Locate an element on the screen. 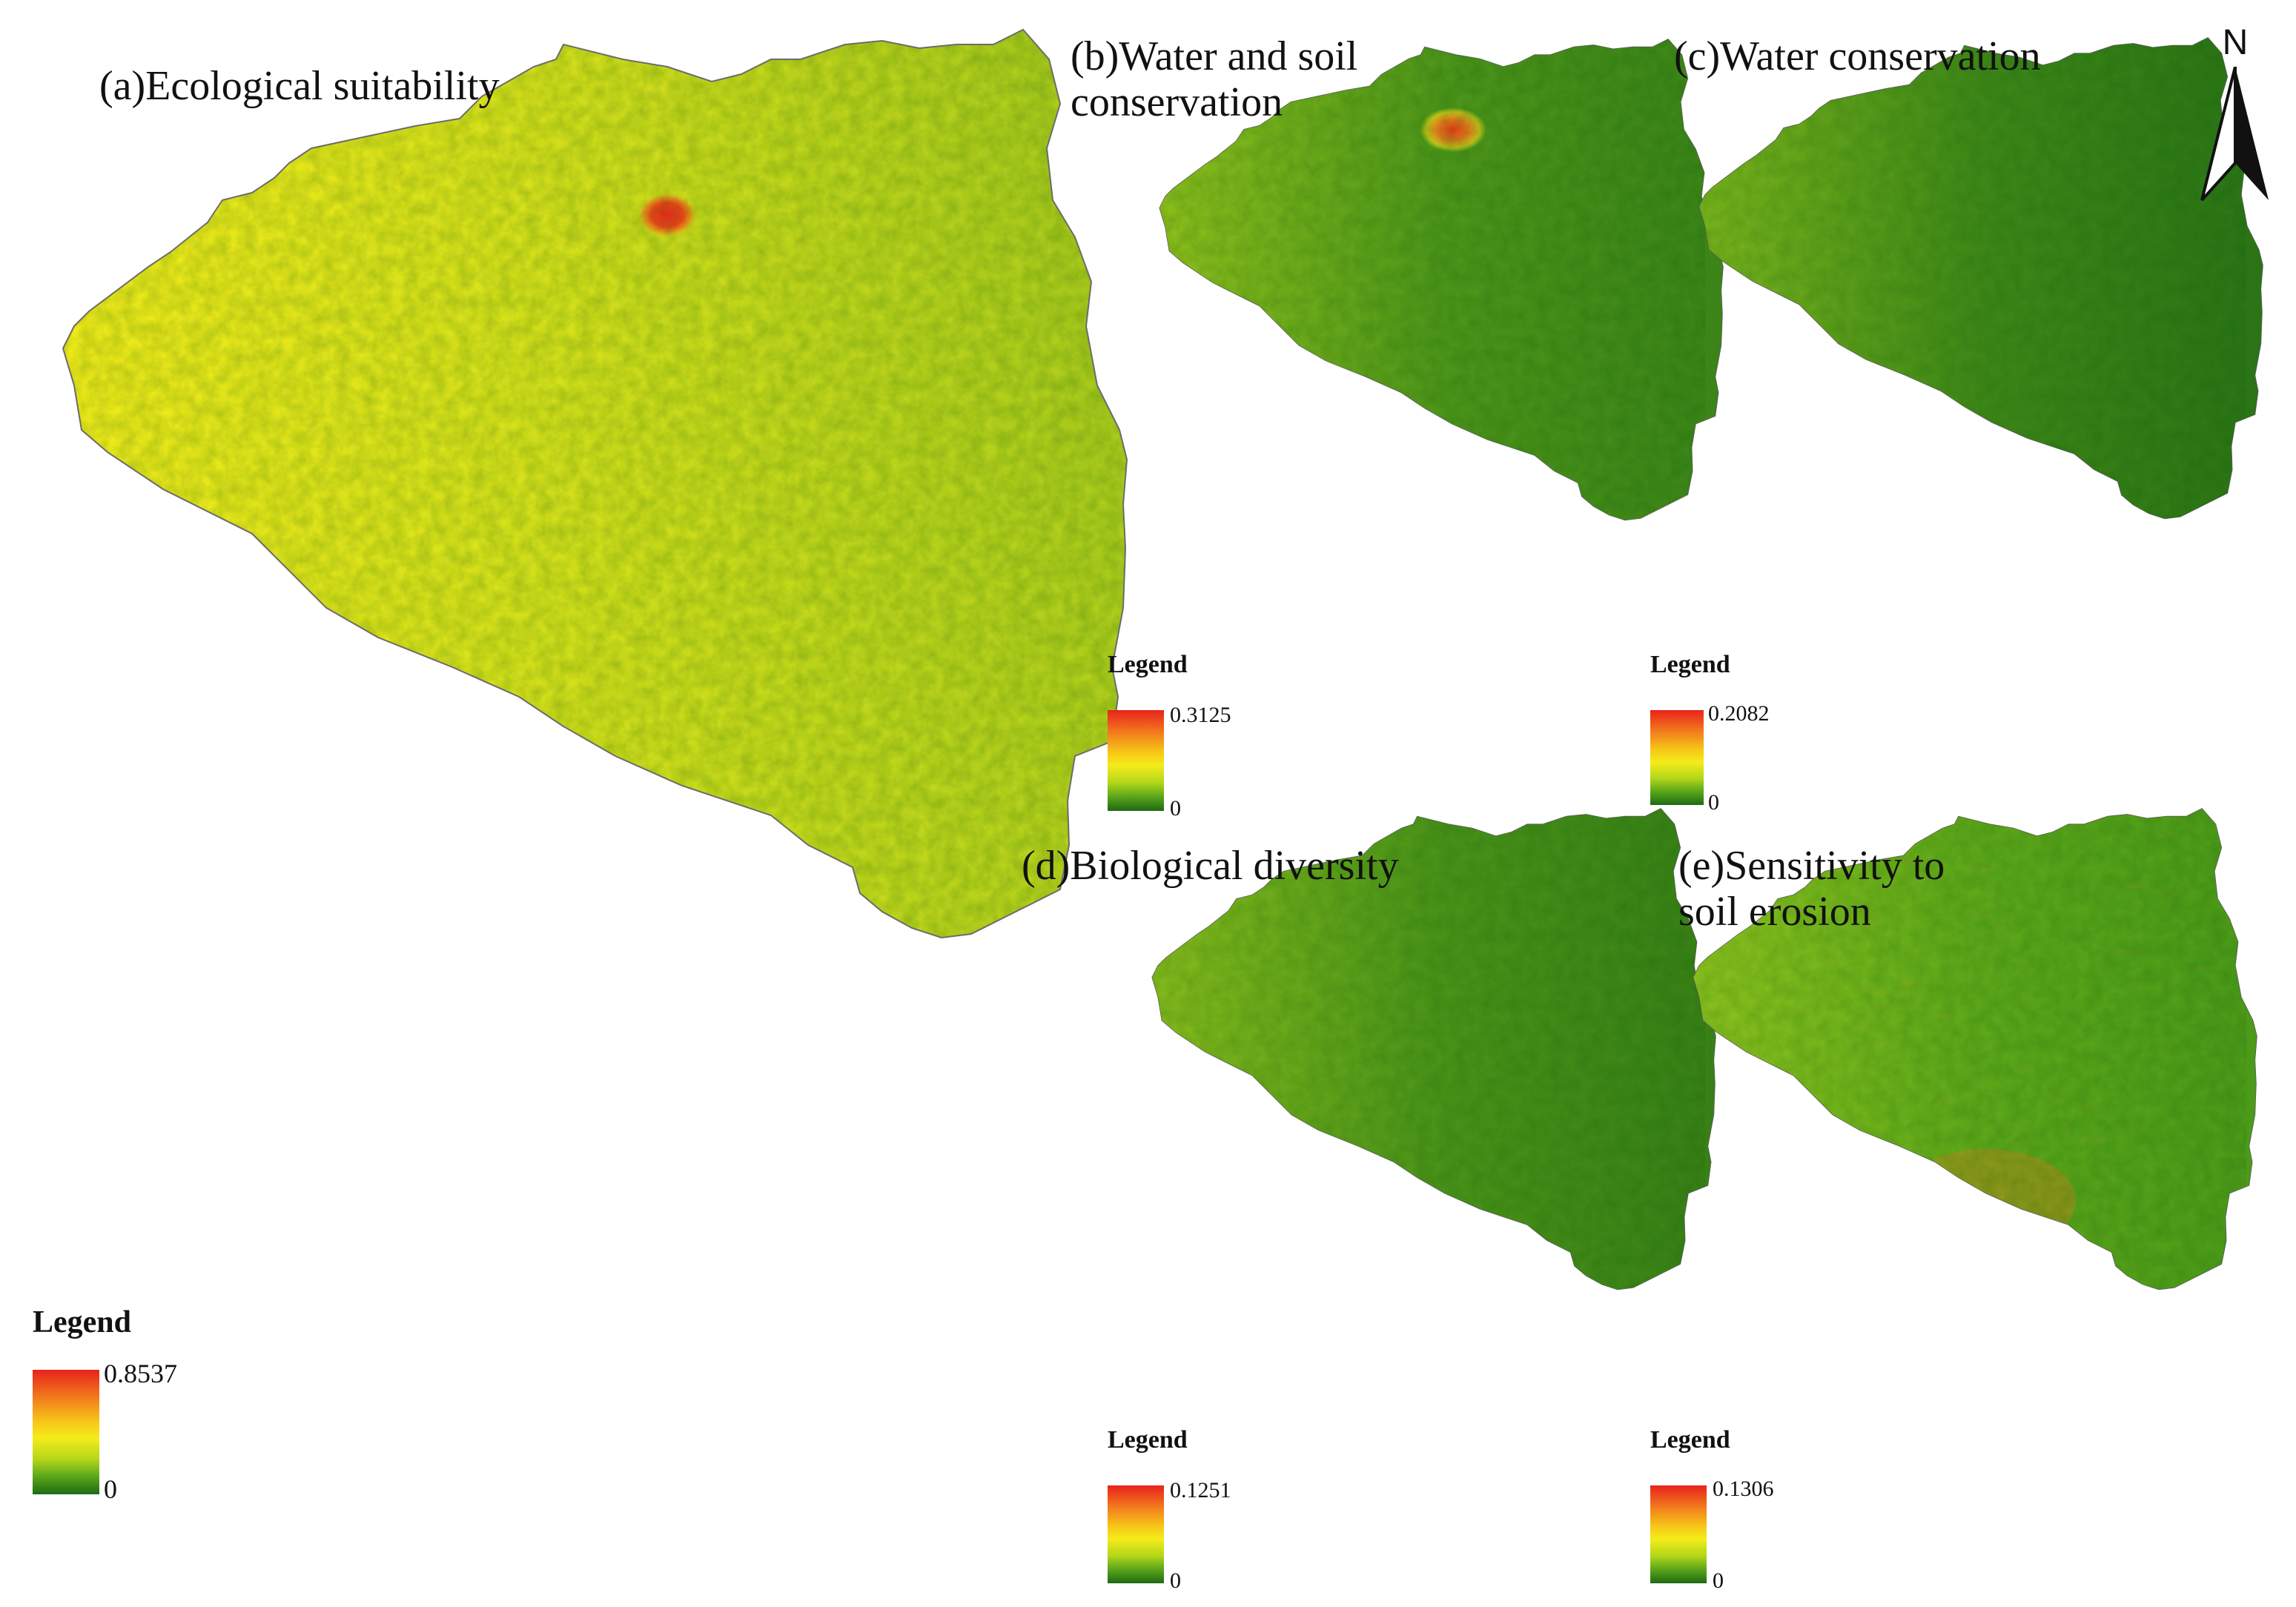  legend-c-max-label: 0.2082 is located at coordinates (1739, 714).